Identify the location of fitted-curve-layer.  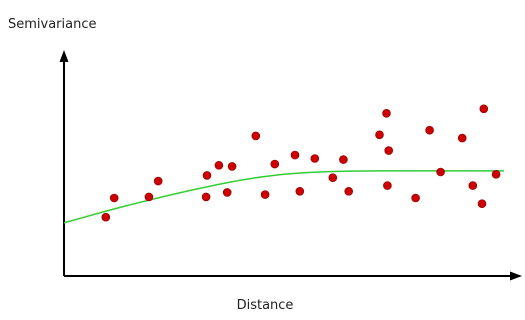
(283, 197).